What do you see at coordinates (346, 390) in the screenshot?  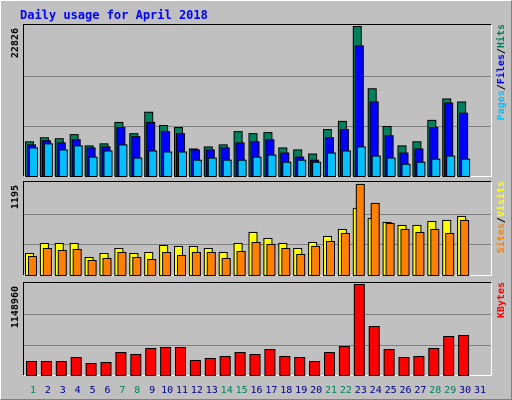 I see `x-tick-label: 22` at bounding box center [346, 390].